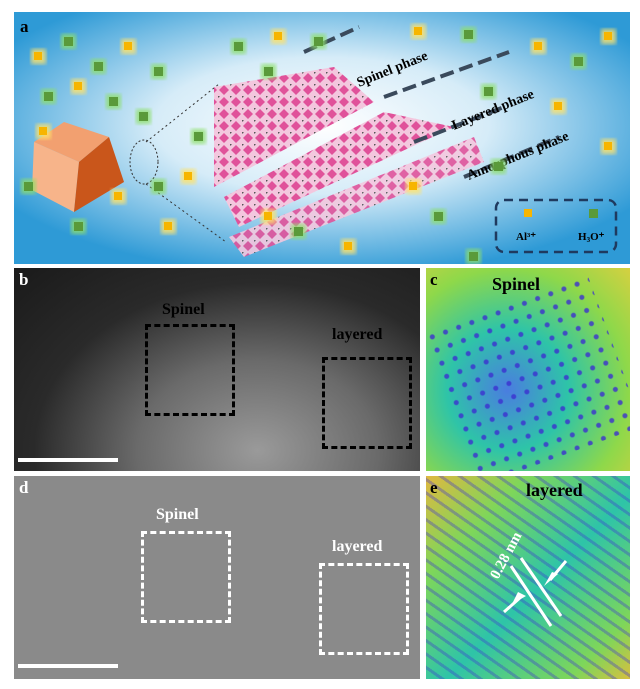 The width and height of the screenshot is (640, 689). What do you see at coordinates (593, 213) in the screenshot?
I see `h3o-ion-swatch` at bounding box center [593, 213].